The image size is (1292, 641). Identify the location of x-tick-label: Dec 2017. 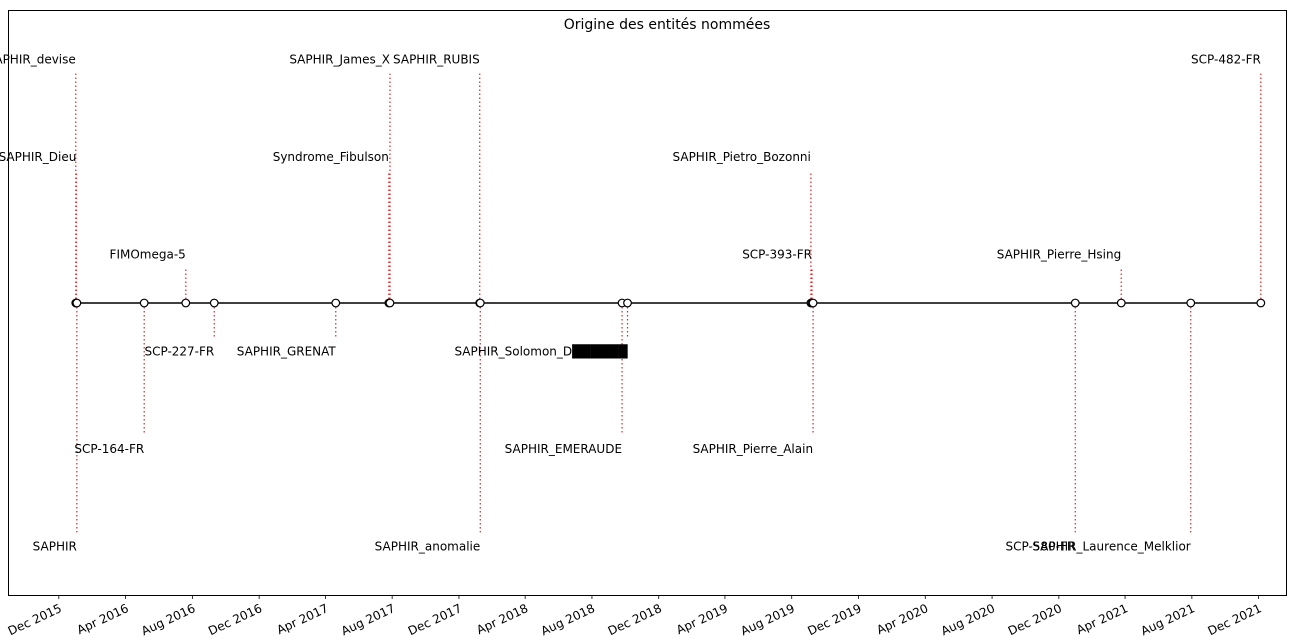
(435, 619).